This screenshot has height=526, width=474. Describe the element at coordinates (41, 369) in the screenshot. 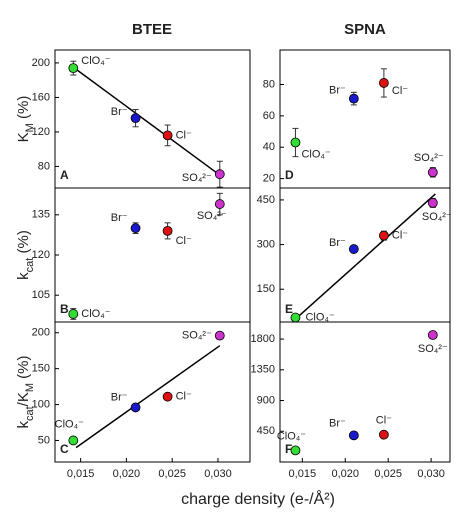

I see `y-tick-label: 150` at that location.